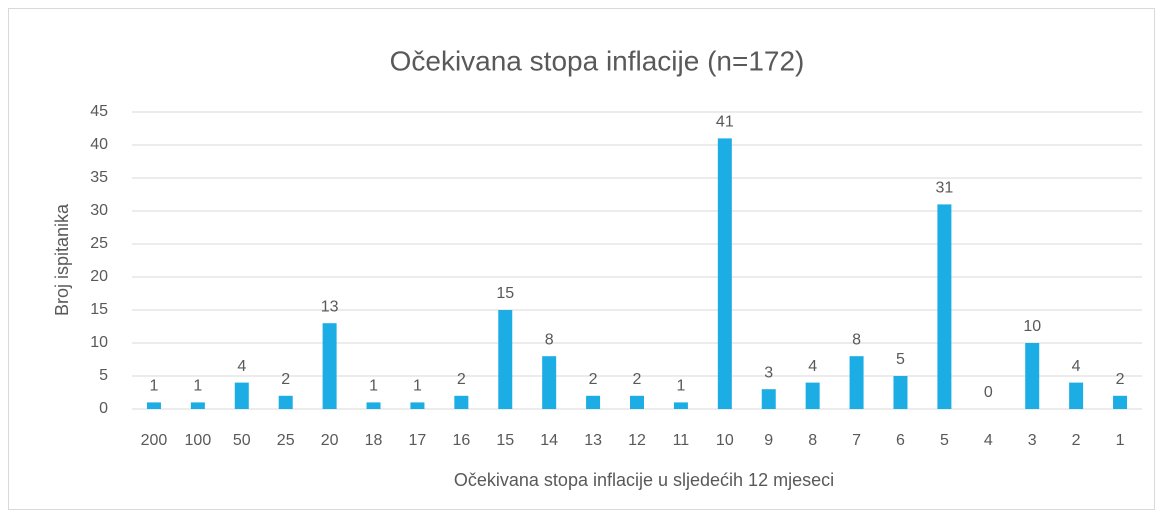  I want to click on x-tick-label: 16, so click(461, 440).